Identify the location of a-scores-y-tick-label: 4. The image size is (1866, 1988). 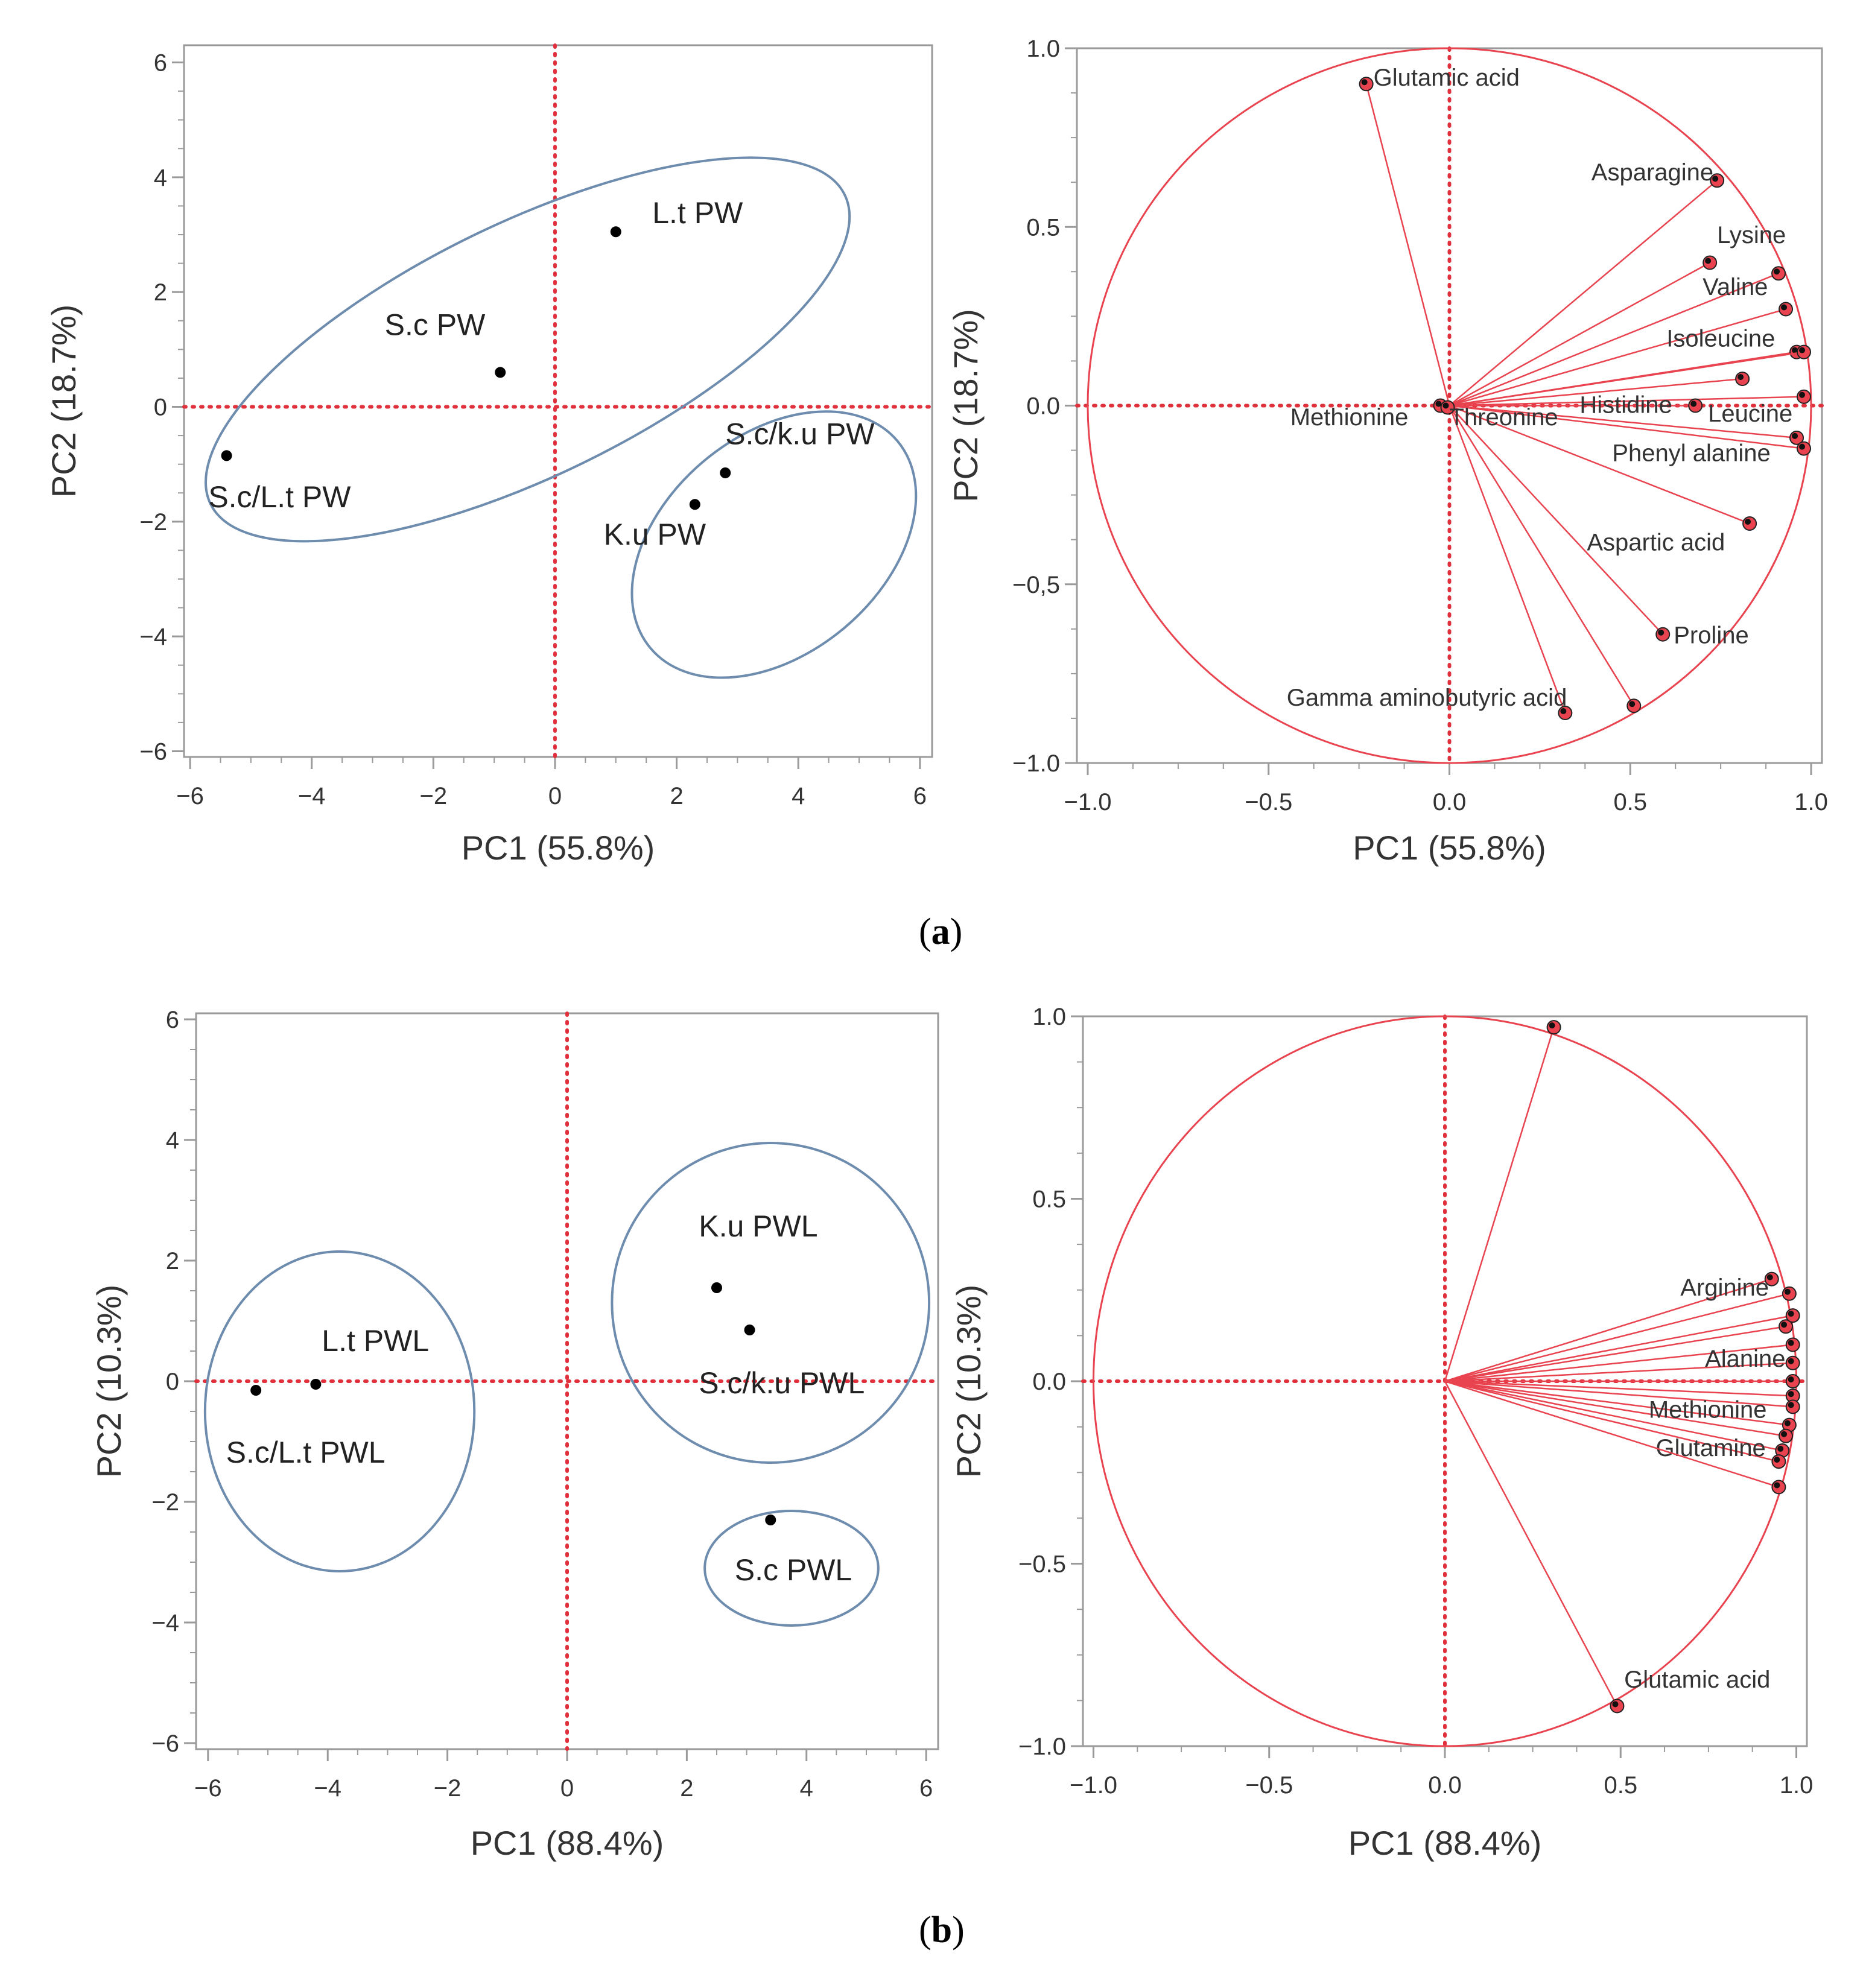
(160, 178).